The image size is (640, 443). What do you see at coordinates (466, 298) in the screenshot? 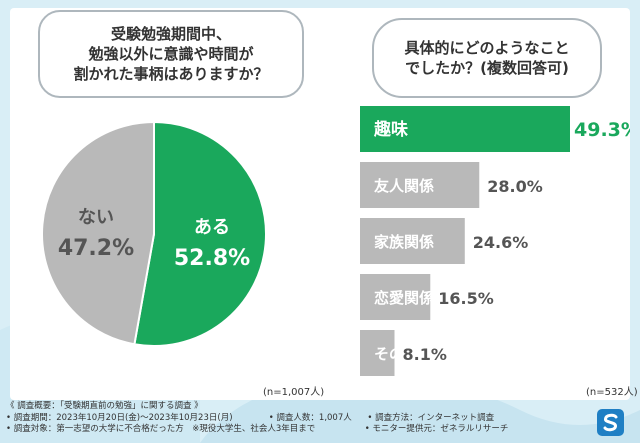
I see `bar-value-label-4: 16.5%` at bounding box center [466, 298].